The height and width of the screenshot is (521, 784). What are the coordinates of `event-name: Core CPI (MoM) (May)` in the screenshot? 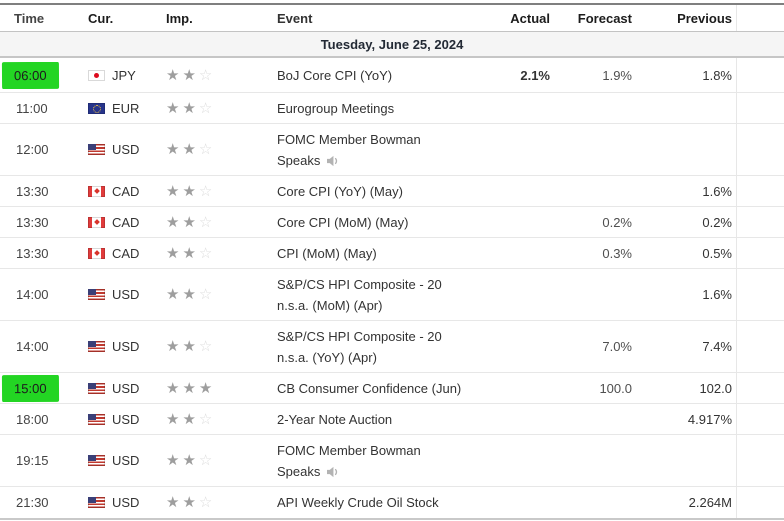 It's located at (343, 222).